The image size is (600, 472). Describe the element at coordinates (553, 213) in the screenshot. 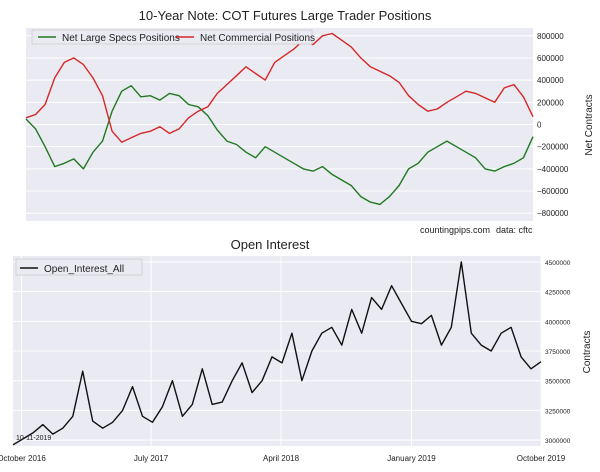

I see `y-tick-label: −800000` at that location.